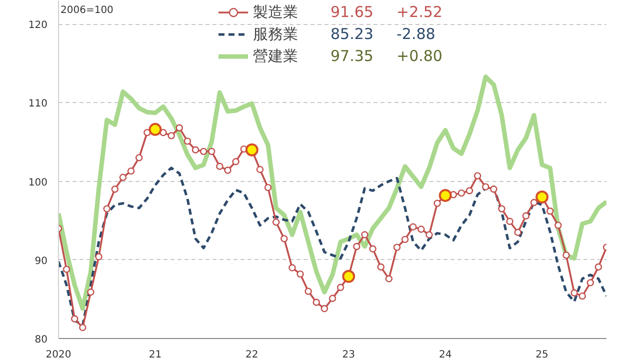 The height and width of the screenshot is (360, 640). I want to click on y-tick-label: 110, so click(38, 104).